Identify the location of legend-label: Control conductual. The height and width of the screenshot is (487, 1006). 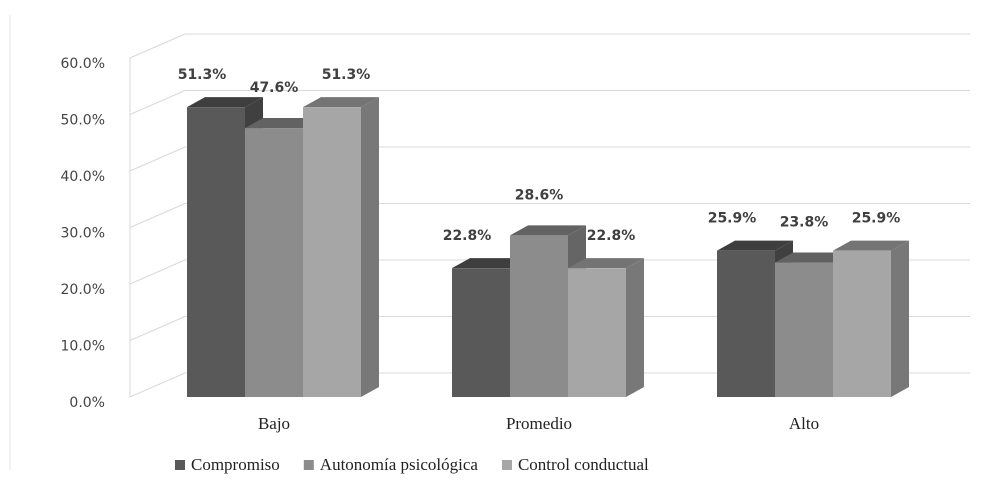
(583, 464).